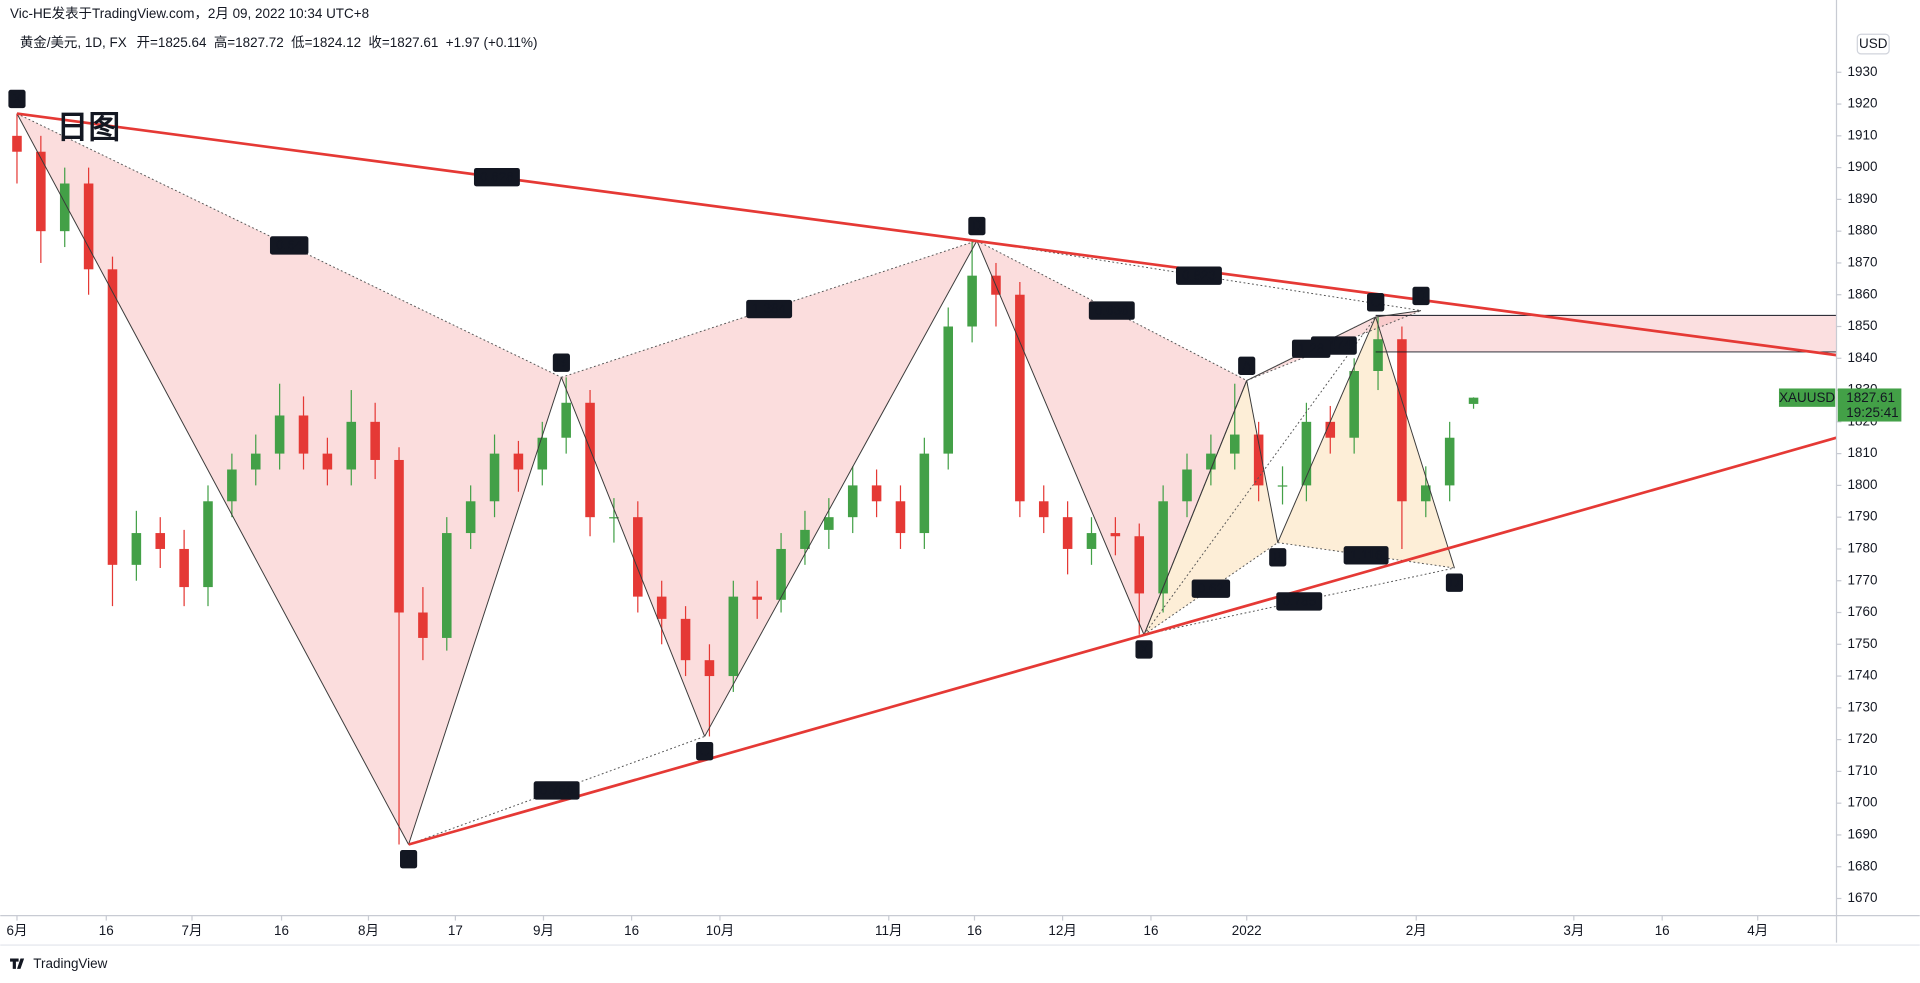  I want to click on ratio-label: 0.823, so click(1199, 275).